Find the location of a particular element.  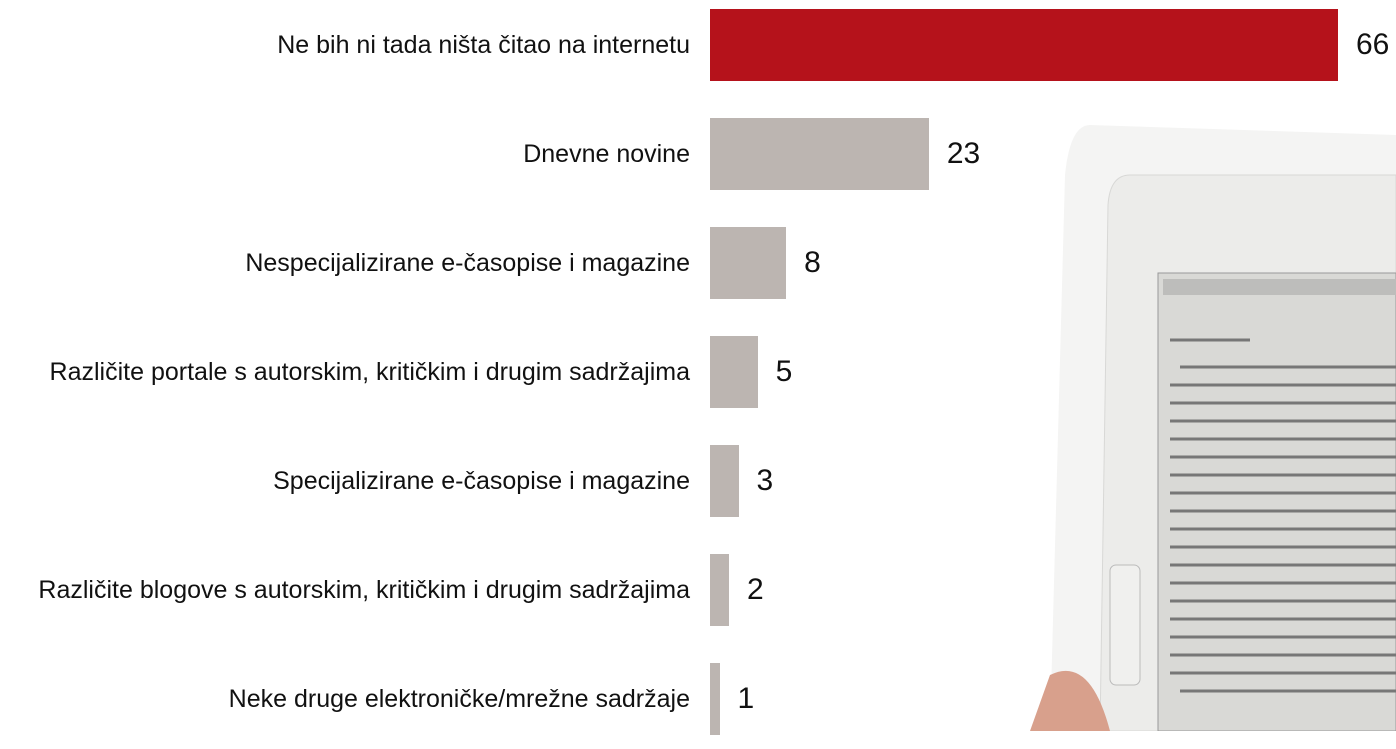

category-label-row: Neke druge elektroničke/mrežne sadržaje is located at coordinates (345, 699).